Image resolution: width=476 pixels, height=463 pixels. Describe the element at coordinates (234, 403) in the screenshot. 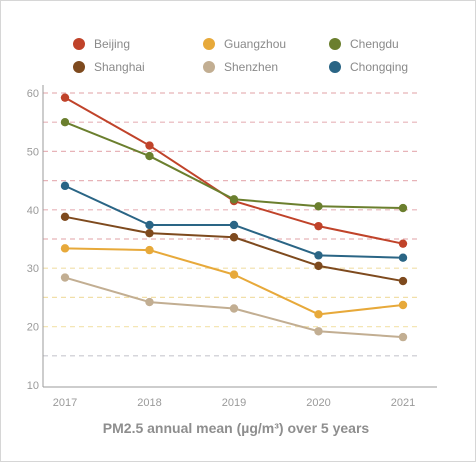

I see `x-tick-label: 2019` at that location.